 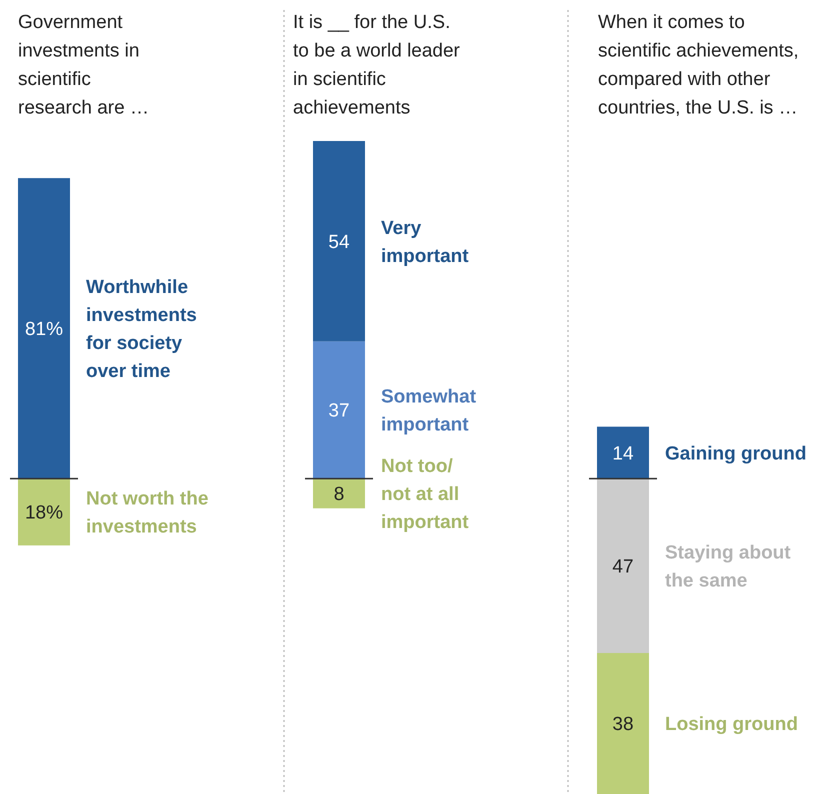 I want to click on data-label: 54, so click(x=339, y=242).